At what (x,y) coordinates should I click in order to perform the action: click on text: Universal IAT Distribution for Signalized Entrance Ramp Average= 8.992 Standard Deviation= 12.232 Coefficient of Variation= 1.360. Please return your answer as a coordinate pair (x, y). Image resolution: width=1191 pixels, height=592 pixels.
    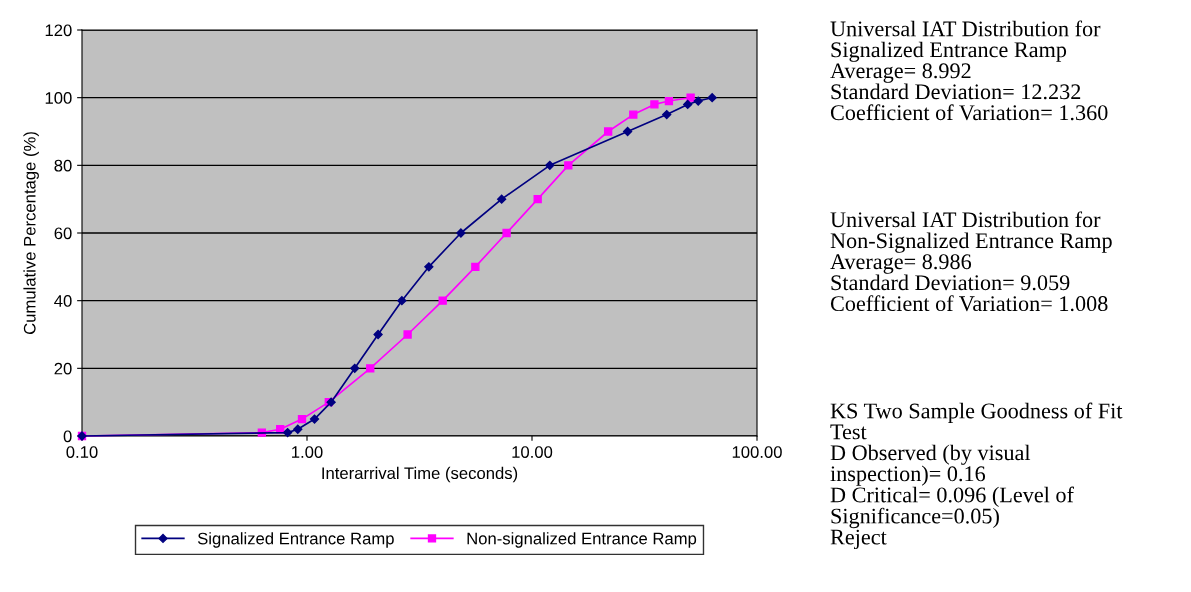
    Looking at the image, I should click on (969, 70).